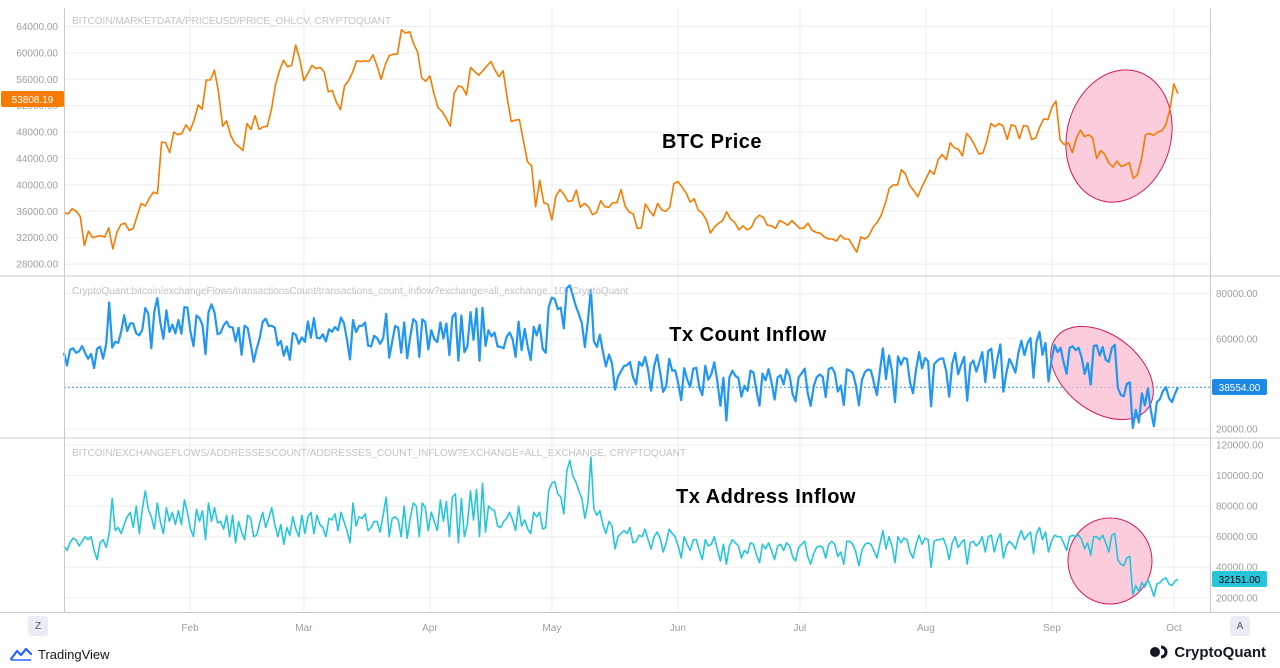  Describe the element at coordinates (1052, 628) in the screenshot. I see `time-axis-label: Sep` at that location.